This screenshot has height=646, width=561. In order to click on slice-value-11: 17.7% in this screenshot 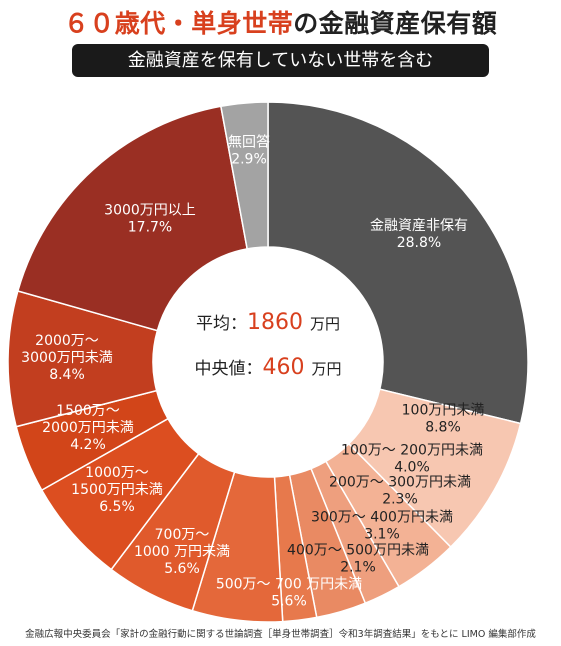, I will do `click(150, 228)`.